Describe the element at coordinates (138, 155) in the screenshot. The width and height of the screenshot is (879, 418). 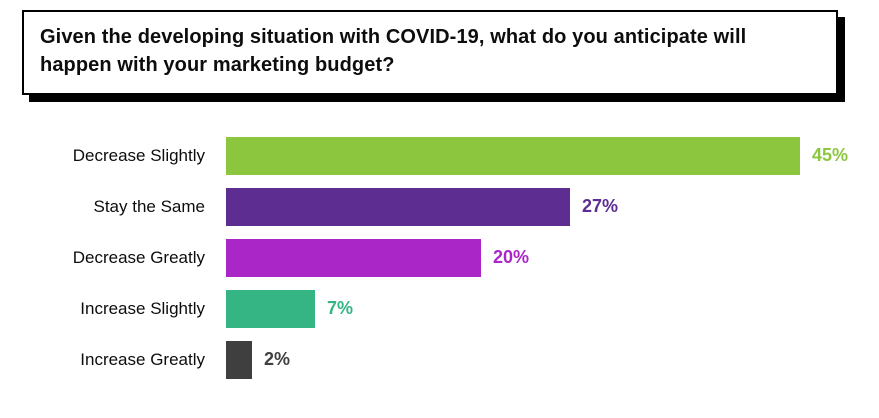
I see `category-label: Decrease Slightly` at that location.